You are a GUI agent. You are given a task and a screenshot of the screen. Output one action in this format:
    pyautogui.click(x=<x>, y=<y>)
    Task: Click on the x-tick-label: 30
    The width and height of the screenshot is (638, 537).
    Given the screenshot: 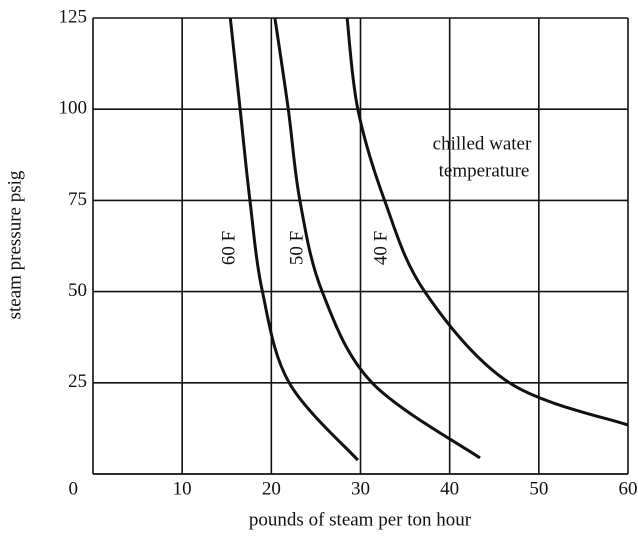 What is the action you would take?
    pyautogui.click(x=360, y=488)
    